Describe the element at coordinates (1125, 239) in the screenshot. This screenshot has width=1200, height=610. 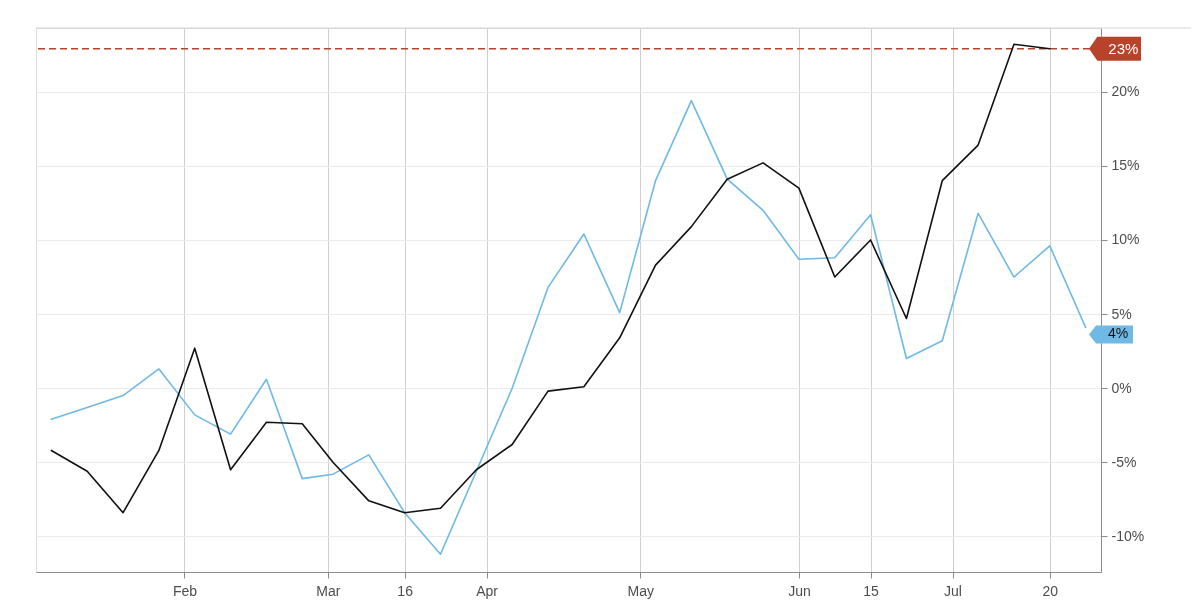
I see `y-tick-label: 10%` at that location.